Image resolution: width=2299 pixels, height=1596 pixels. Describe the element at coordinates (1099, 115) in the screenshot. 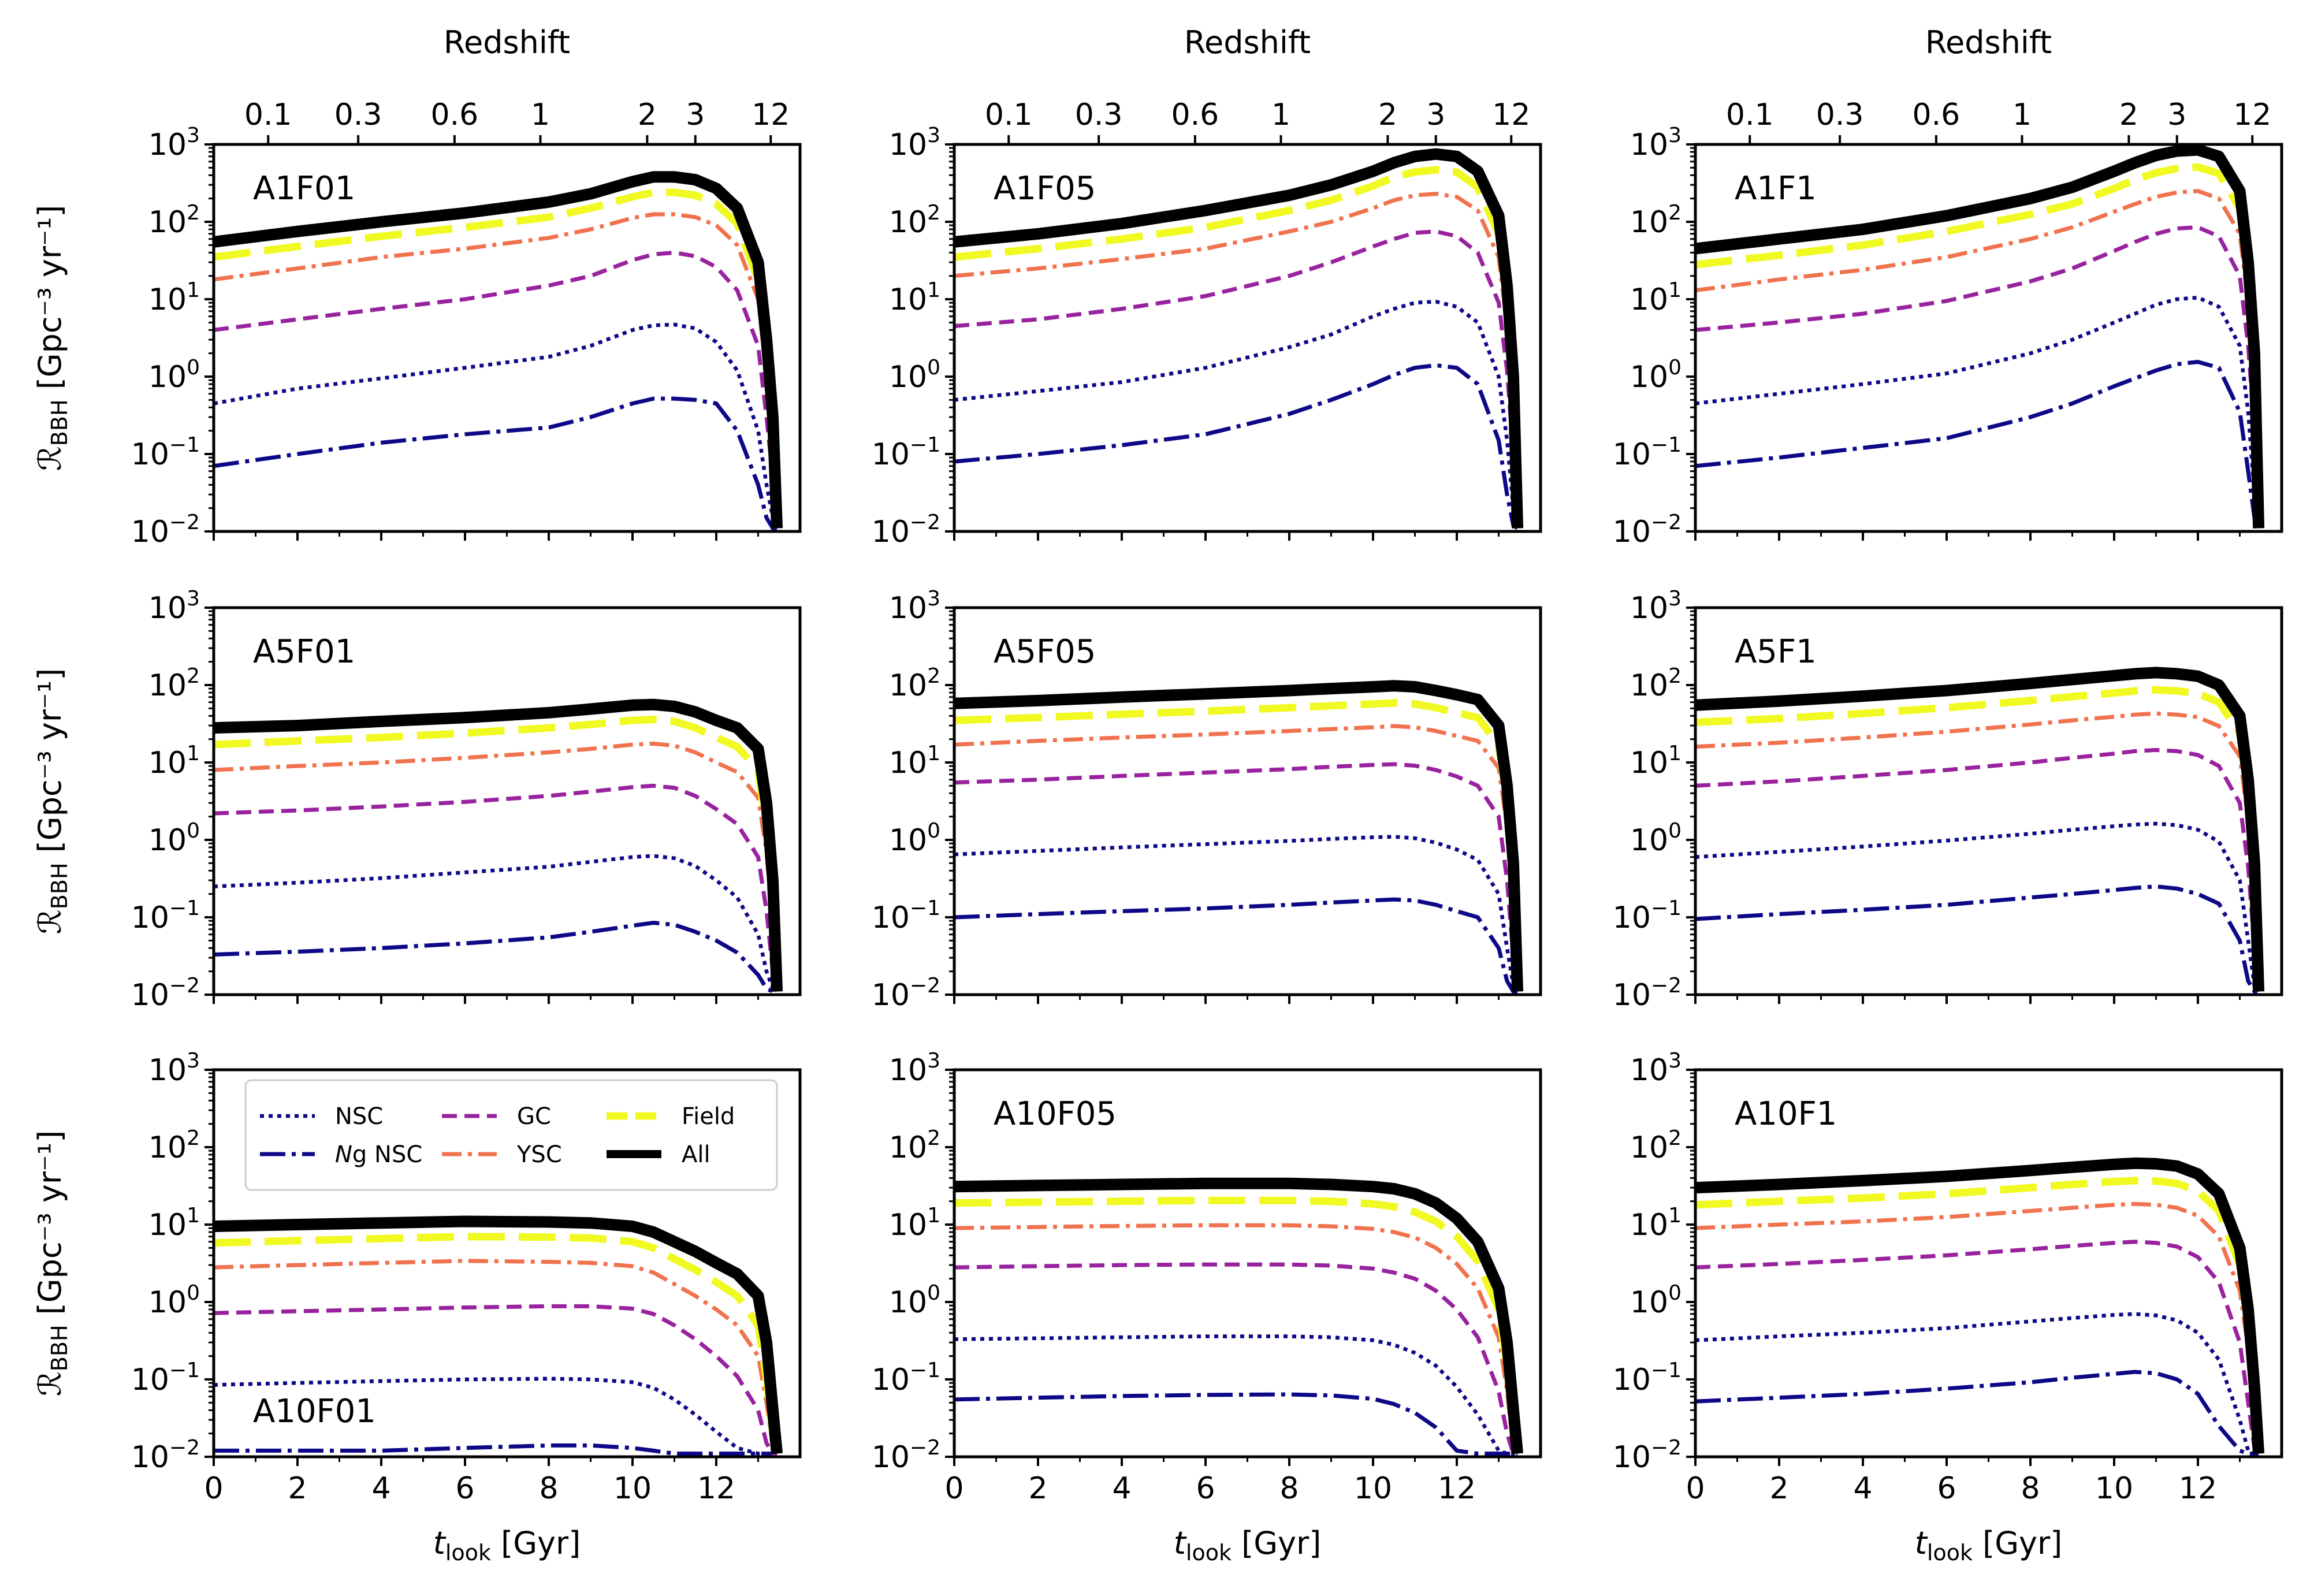

I see `redshift-tick-label: 0.3` at that location.